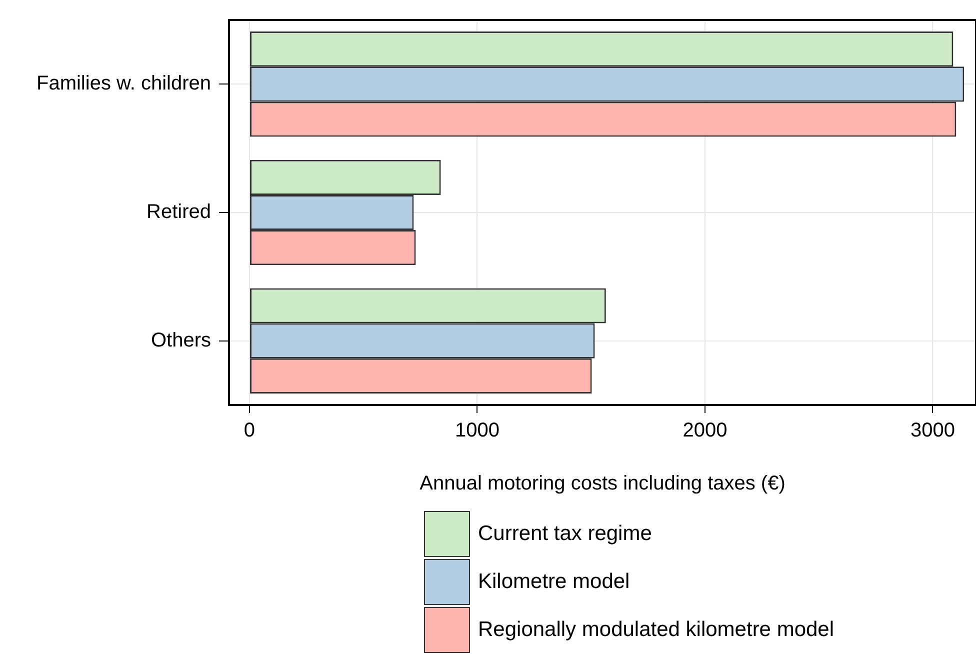 The width and height of the screenshot is (976, 654). Describe the element at coordinates (250, 431) in the screenshot. I see `x-tick-label: 0` at that location.